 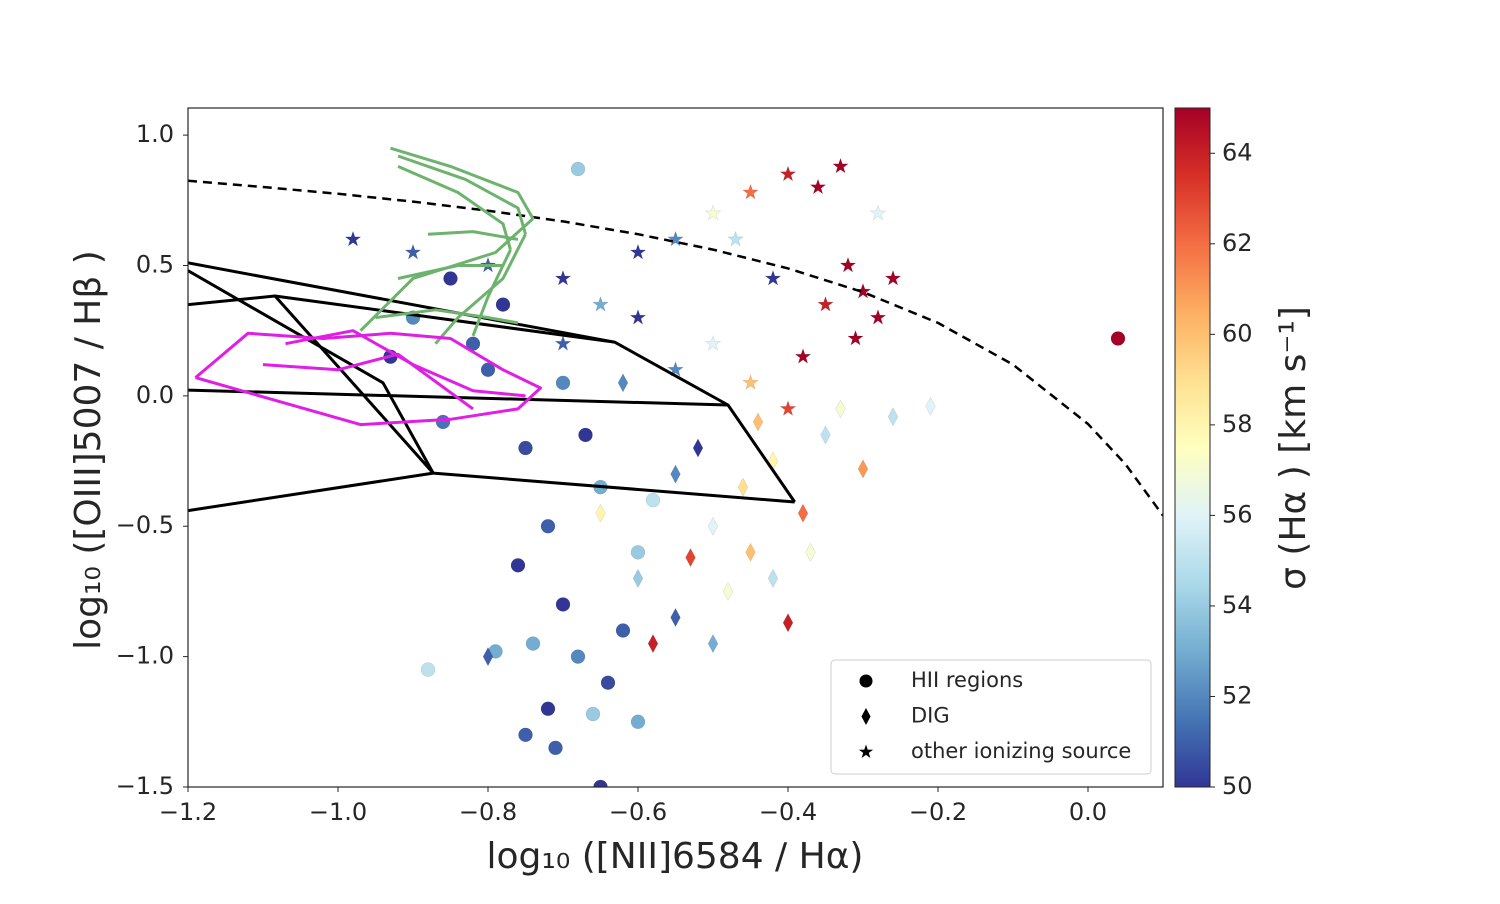 What do you see at coordinates (145, 525) in the screenshot?
I see `y-tick-label: −0.5` at bounding box center [145, 525].